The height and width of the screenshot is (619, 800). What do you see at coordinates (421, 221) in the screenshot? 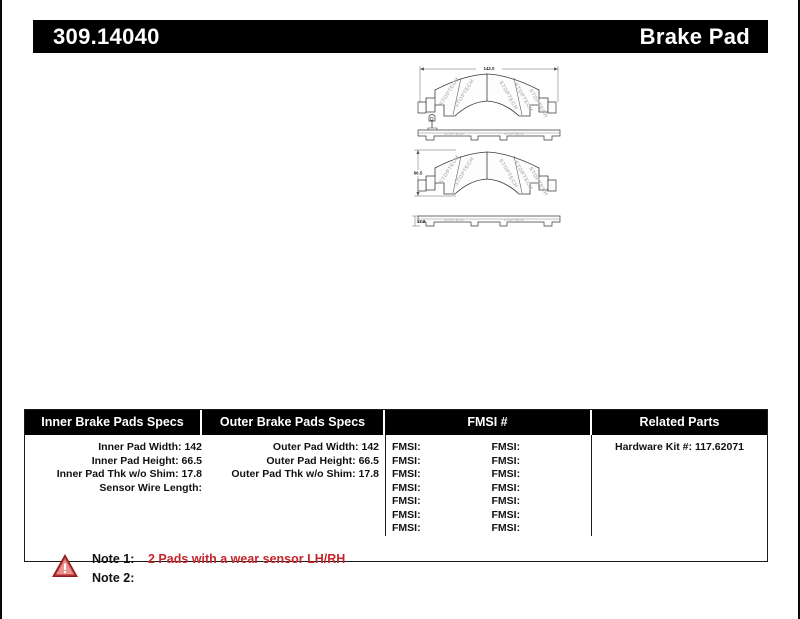
I see `dimension-thickness-label: 17.8` at bounding box center [421, 221].